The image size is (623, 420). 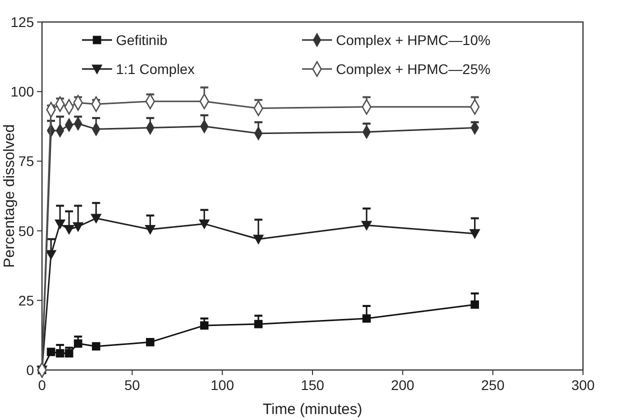 I want to click on y-axis-title: Percentage dissolved, so click(x=9, y=196).